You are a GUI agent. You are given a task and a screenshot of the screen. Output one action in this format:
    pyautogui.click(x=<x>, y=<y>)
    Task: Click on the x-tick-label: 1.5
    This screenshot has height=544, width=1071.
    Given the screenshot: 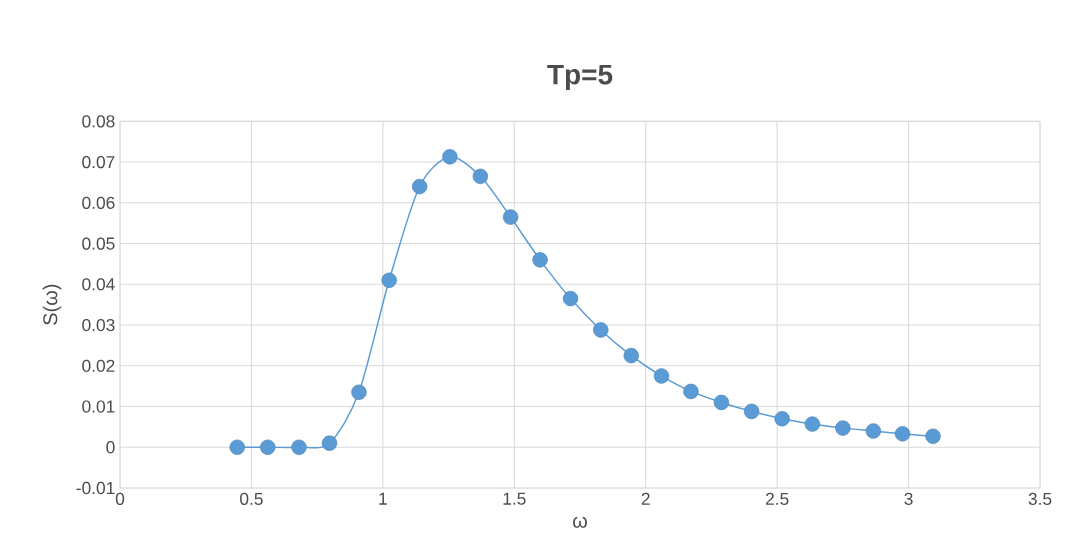 What is the action you would take?
    pyautogui.click(x=514, y=498)
    